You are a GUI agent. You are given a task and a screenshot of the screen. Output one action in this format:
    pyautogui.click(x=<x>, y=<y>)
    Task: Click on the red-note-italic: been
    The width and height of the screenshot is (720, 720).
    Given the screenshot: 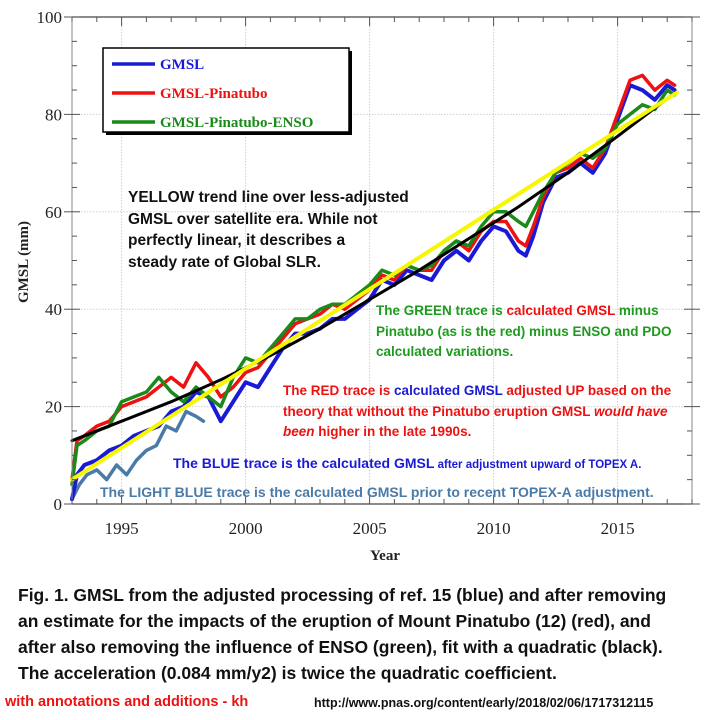 What is the action you would take?
    pyautogui.click(x=299, y=431)
    